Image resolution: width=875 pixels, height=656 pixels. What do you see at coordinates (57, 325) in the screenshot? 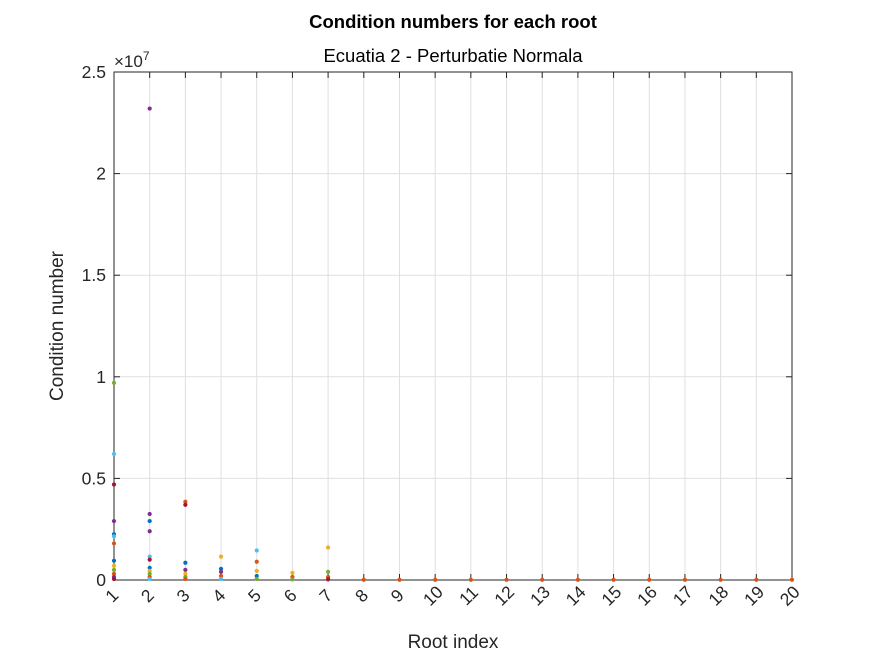
I see `y-axis-label: Condition number` at bounding box center [57, 325].